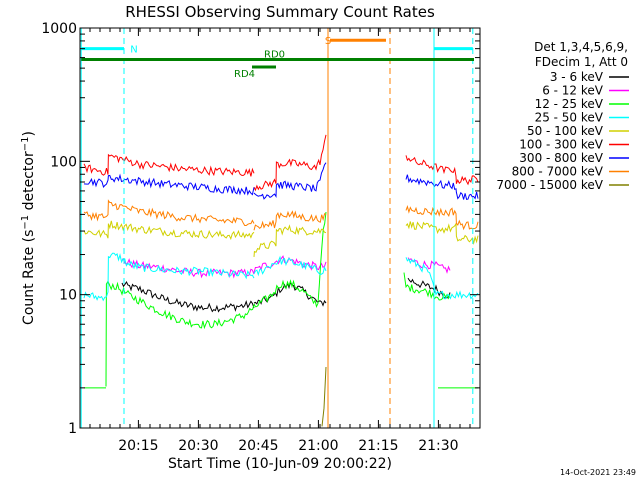 This screenshot has width=640, height=480. What do you see at coordinates (573, 91) in the screenshot?
I see `legend-label-6-12-kev: 6 - 12 keV` at bounding box center [573, 91].